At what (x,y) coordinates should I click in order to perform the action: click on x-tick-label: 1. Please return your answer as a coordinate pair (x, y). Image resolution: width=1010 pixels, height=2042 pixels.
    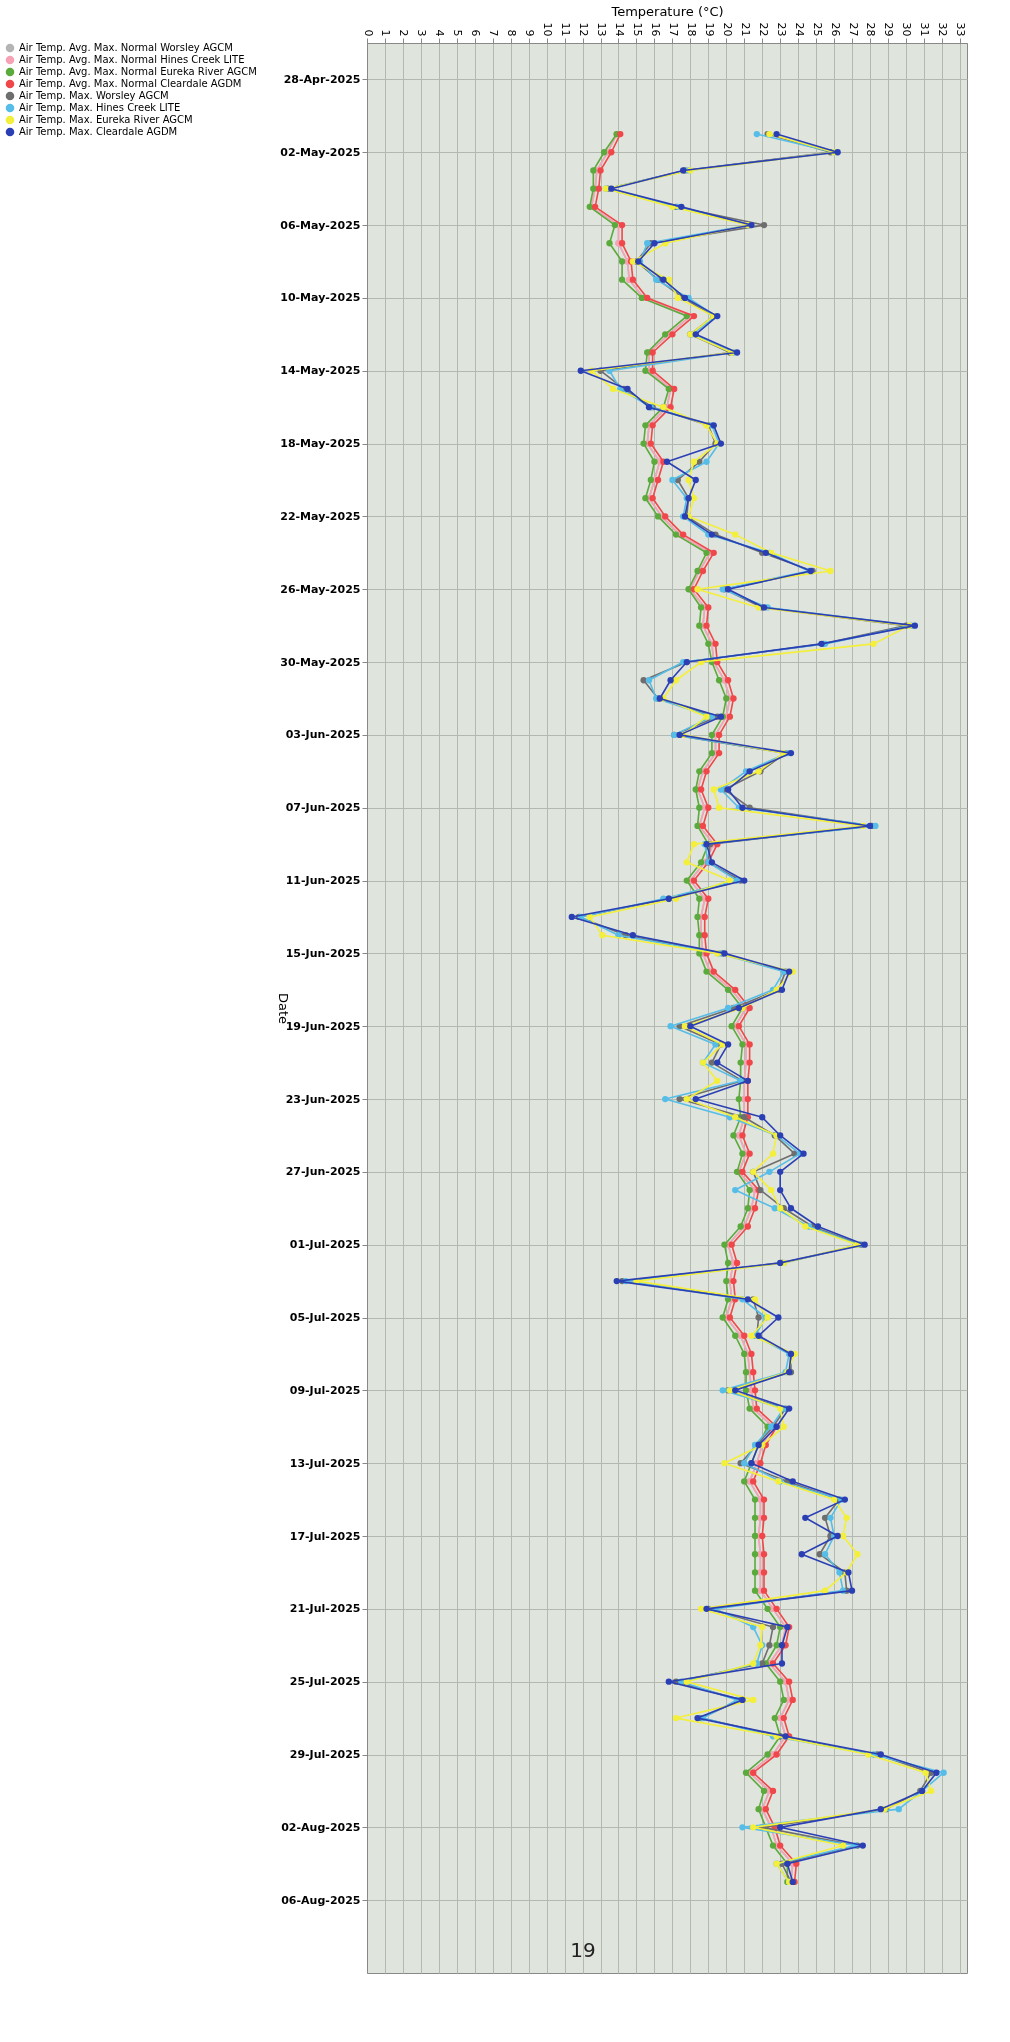
    Looking at the image, I should click on (386, 33).